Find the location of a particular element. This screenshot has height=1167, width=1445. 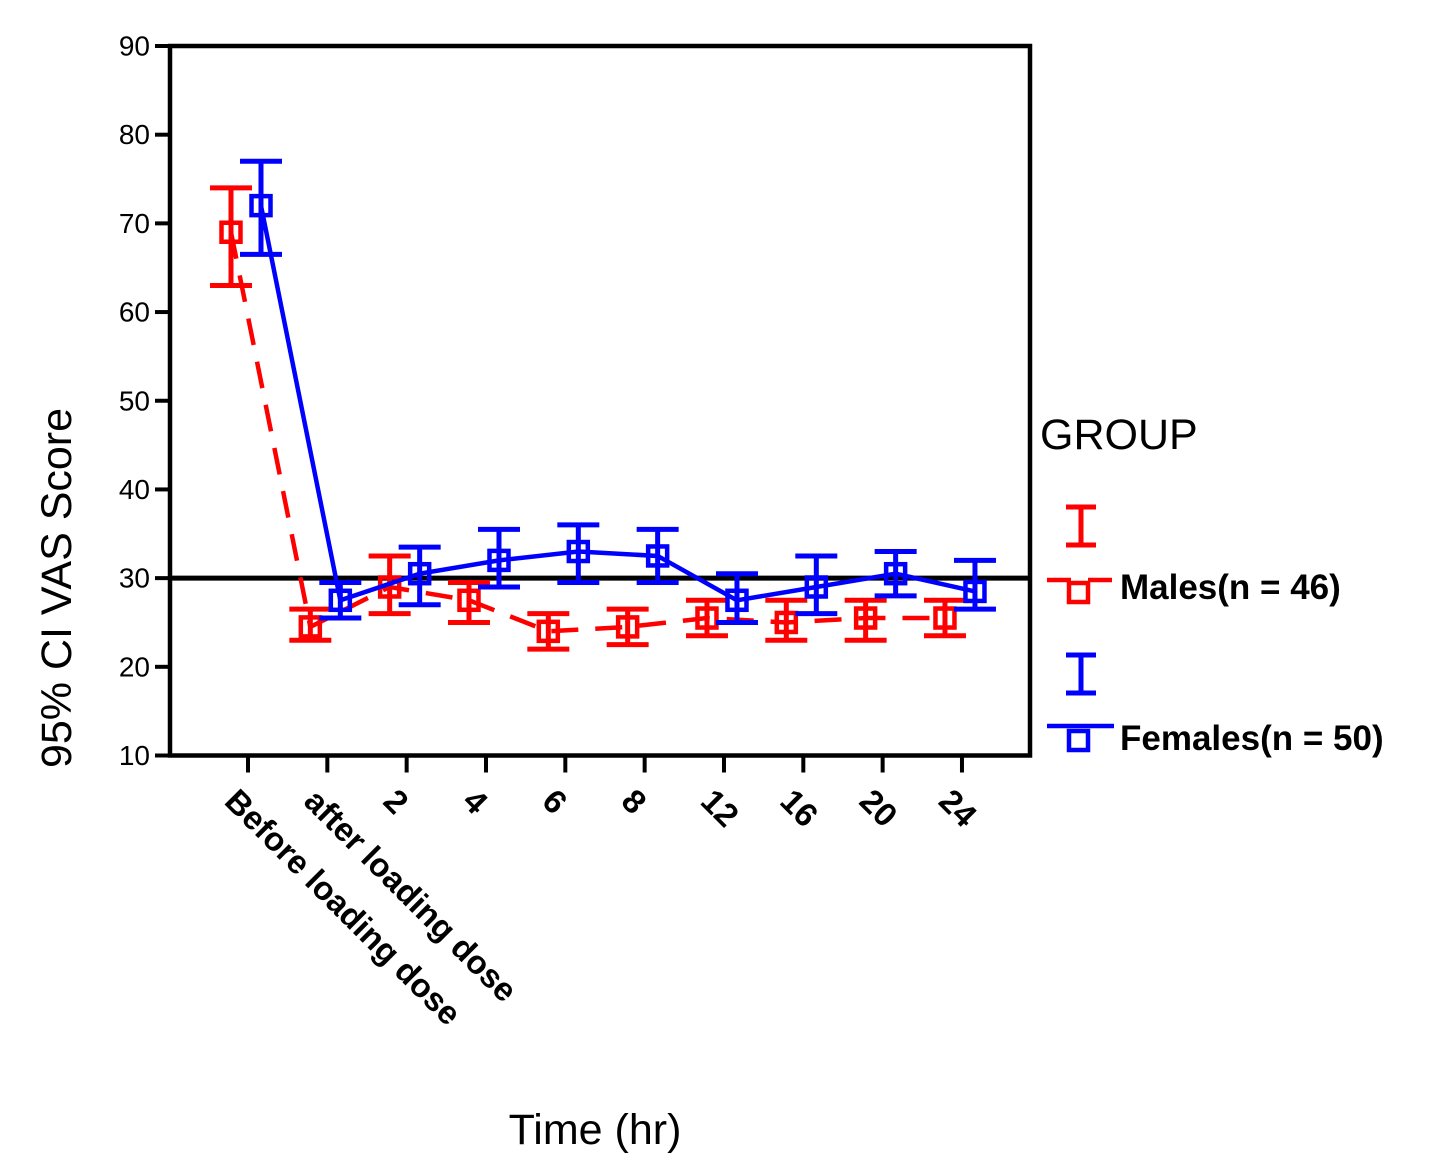

y-tick-label: 30 is located at coordinates (134, 578).